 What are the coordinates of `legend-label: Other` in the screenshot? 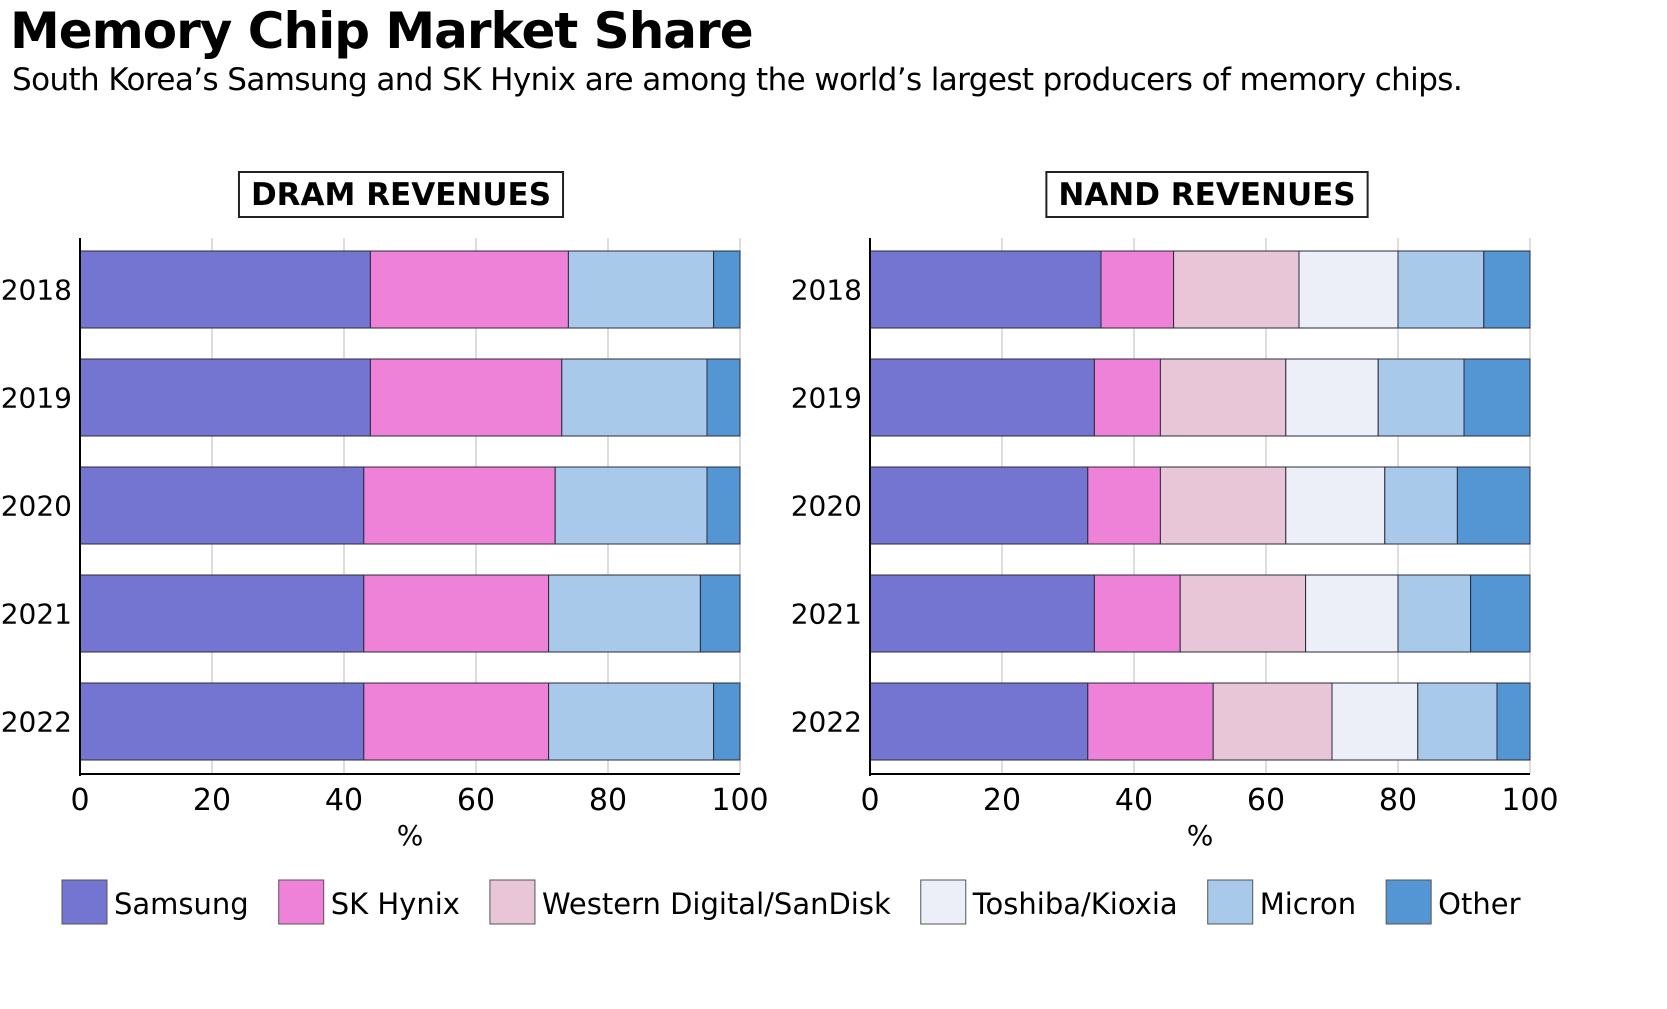 It's located at (1479, 904).